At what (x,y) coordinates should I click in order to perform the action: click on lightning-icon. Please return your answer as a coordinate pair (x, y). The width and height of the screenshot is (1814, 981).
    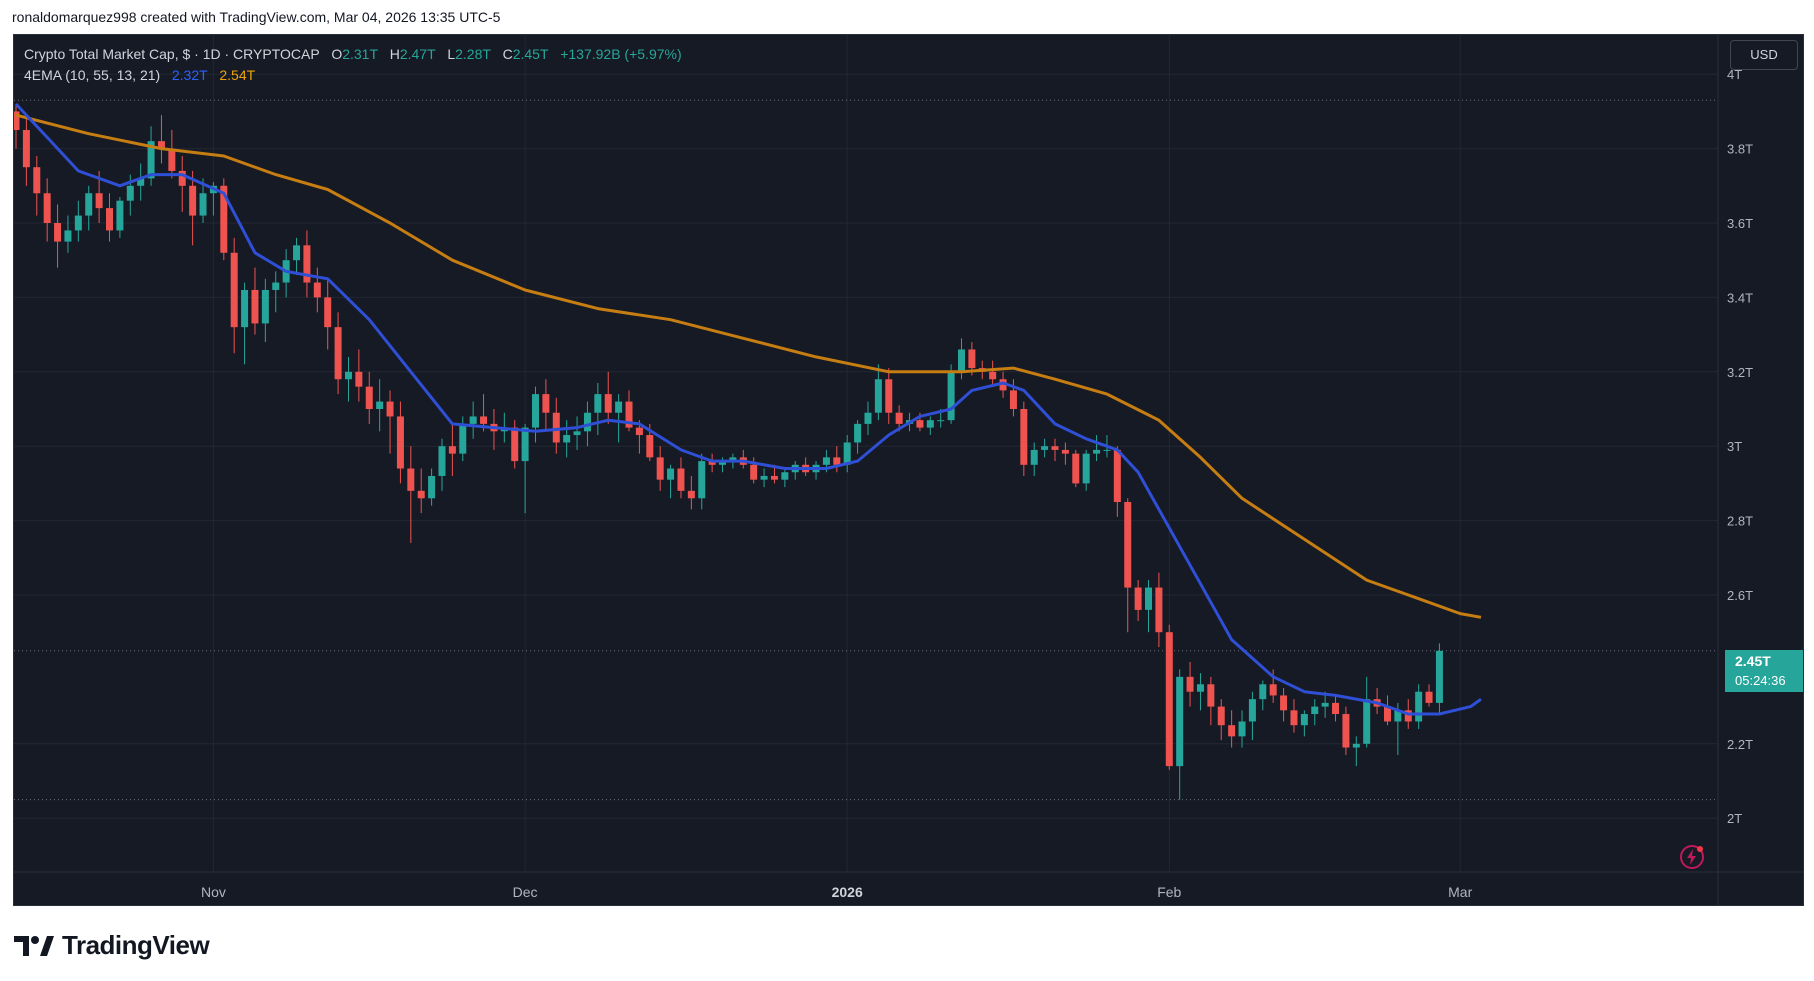
    Looking at the image, I should click on (1692, 857).